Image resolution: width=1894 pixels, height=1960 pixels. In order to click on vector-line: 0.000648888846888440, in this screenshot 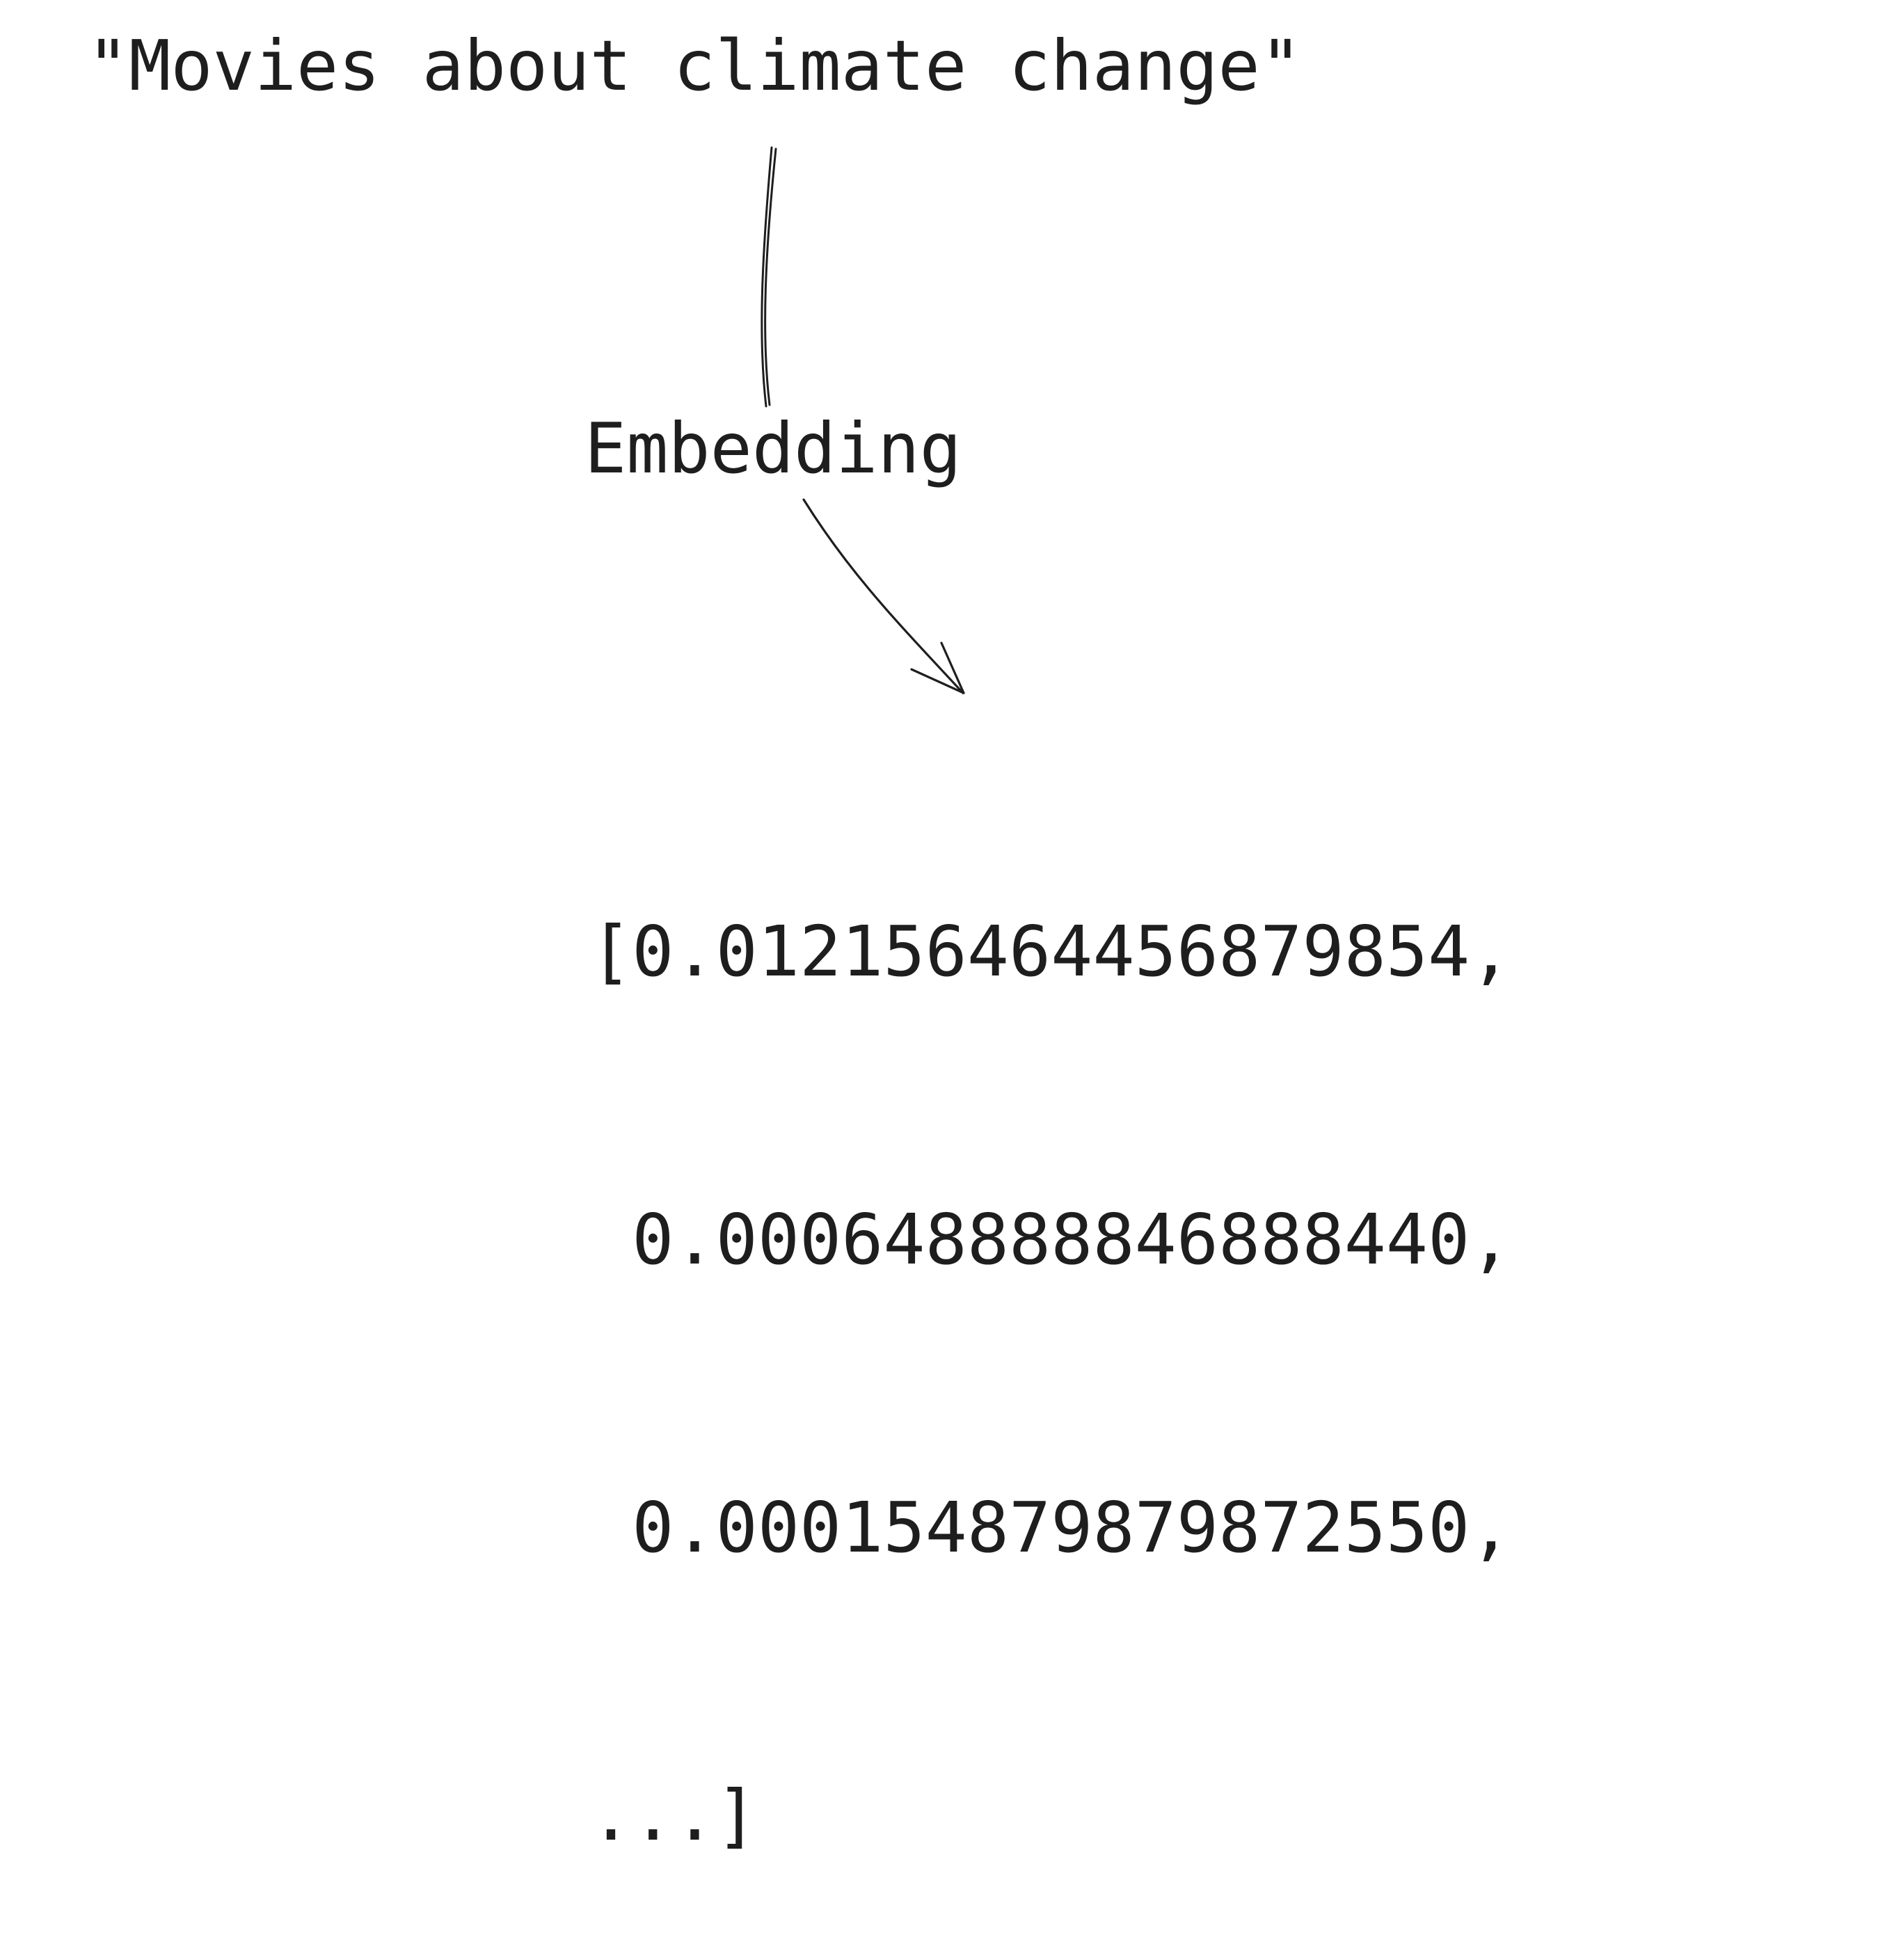, I will do `click(1051, 1239)`.